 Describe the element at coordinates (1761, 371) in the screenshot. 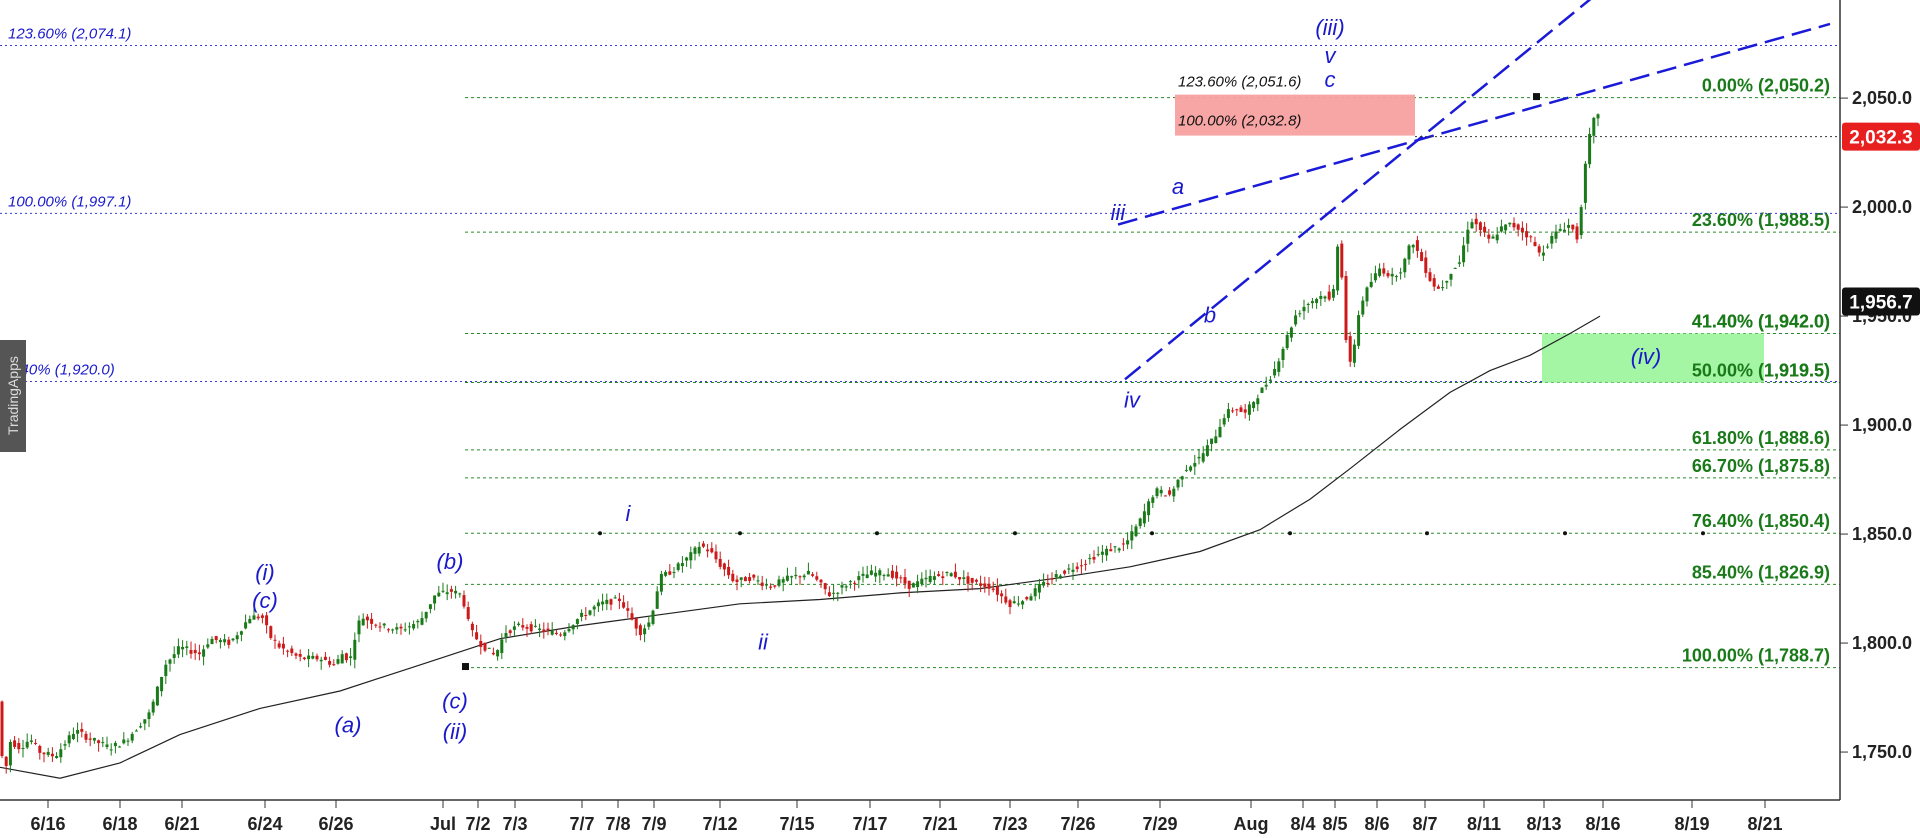

I see `fib-level-label-overlay: 50.00% (1,919.5)` at that location.